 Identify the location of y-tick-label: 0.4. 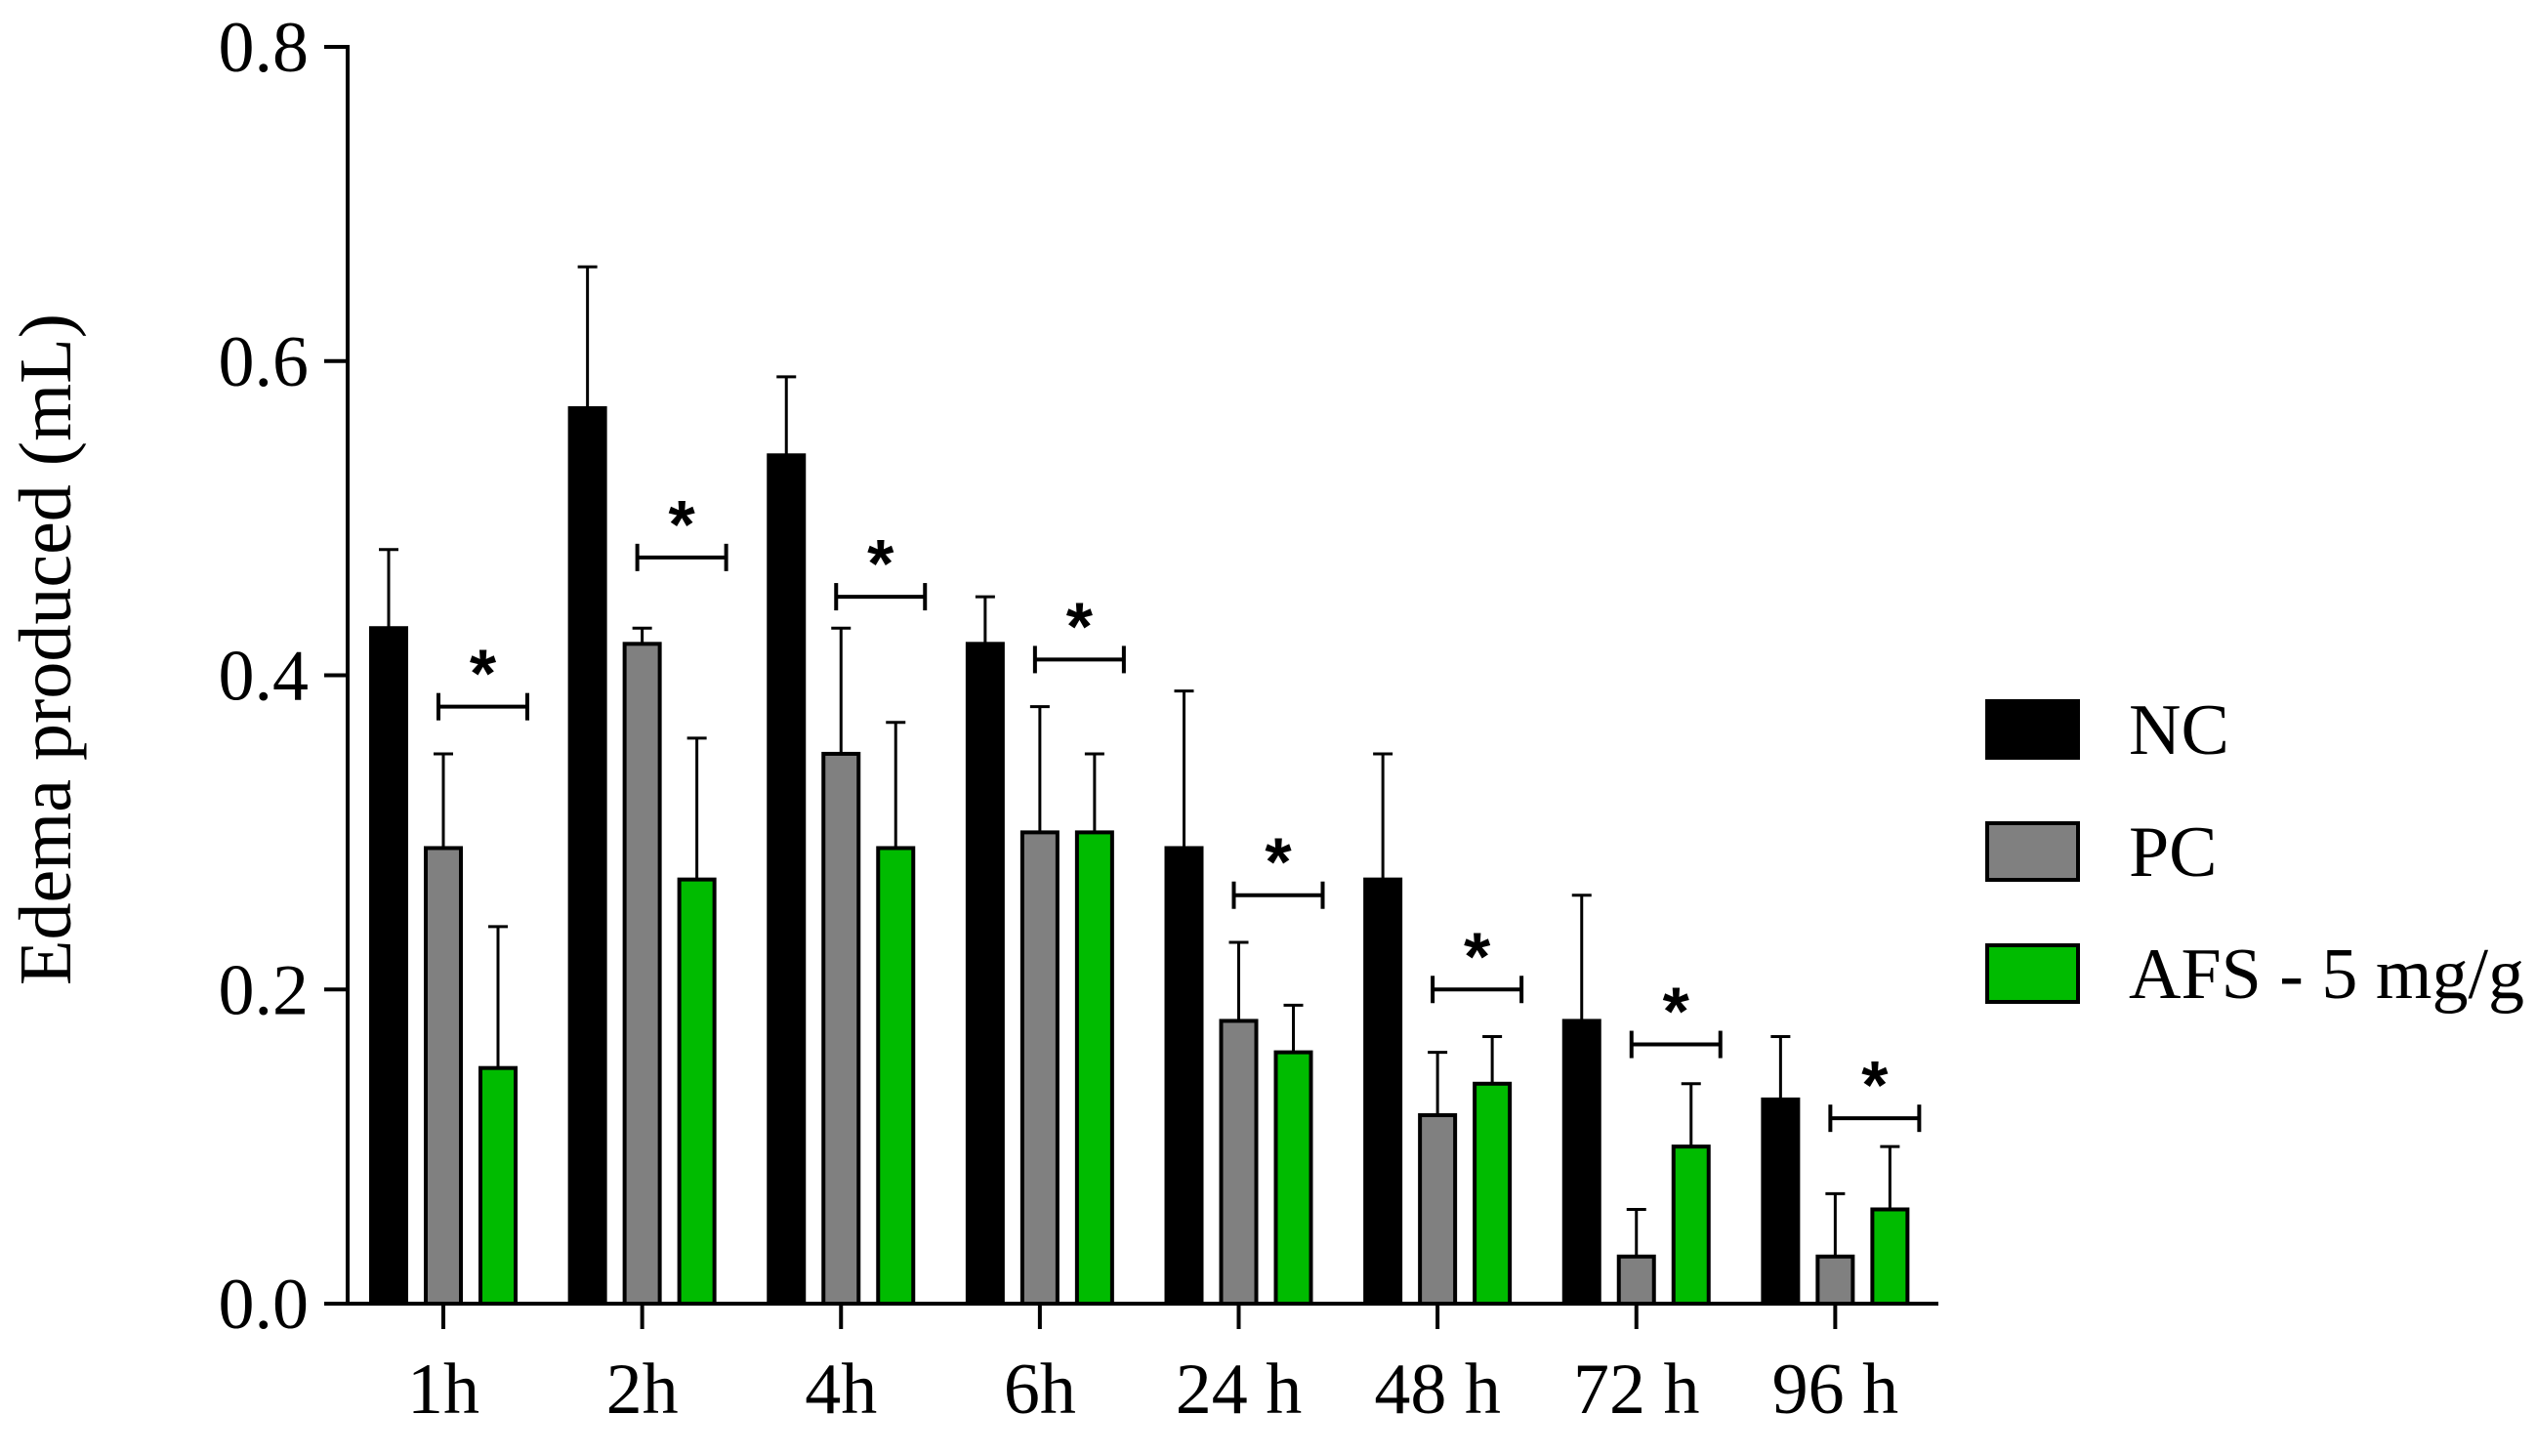
(264, 677).